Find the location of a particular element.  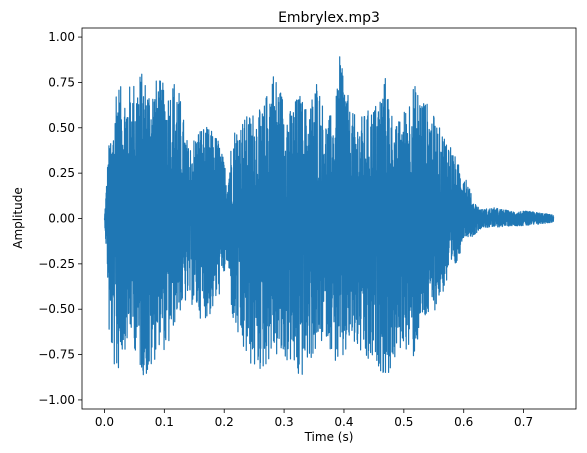

x-axis-ticks: 0.0 0.1 0.2 0.3 0.4 0.5 0.6 0.7 is located at coordinates (314, 419).